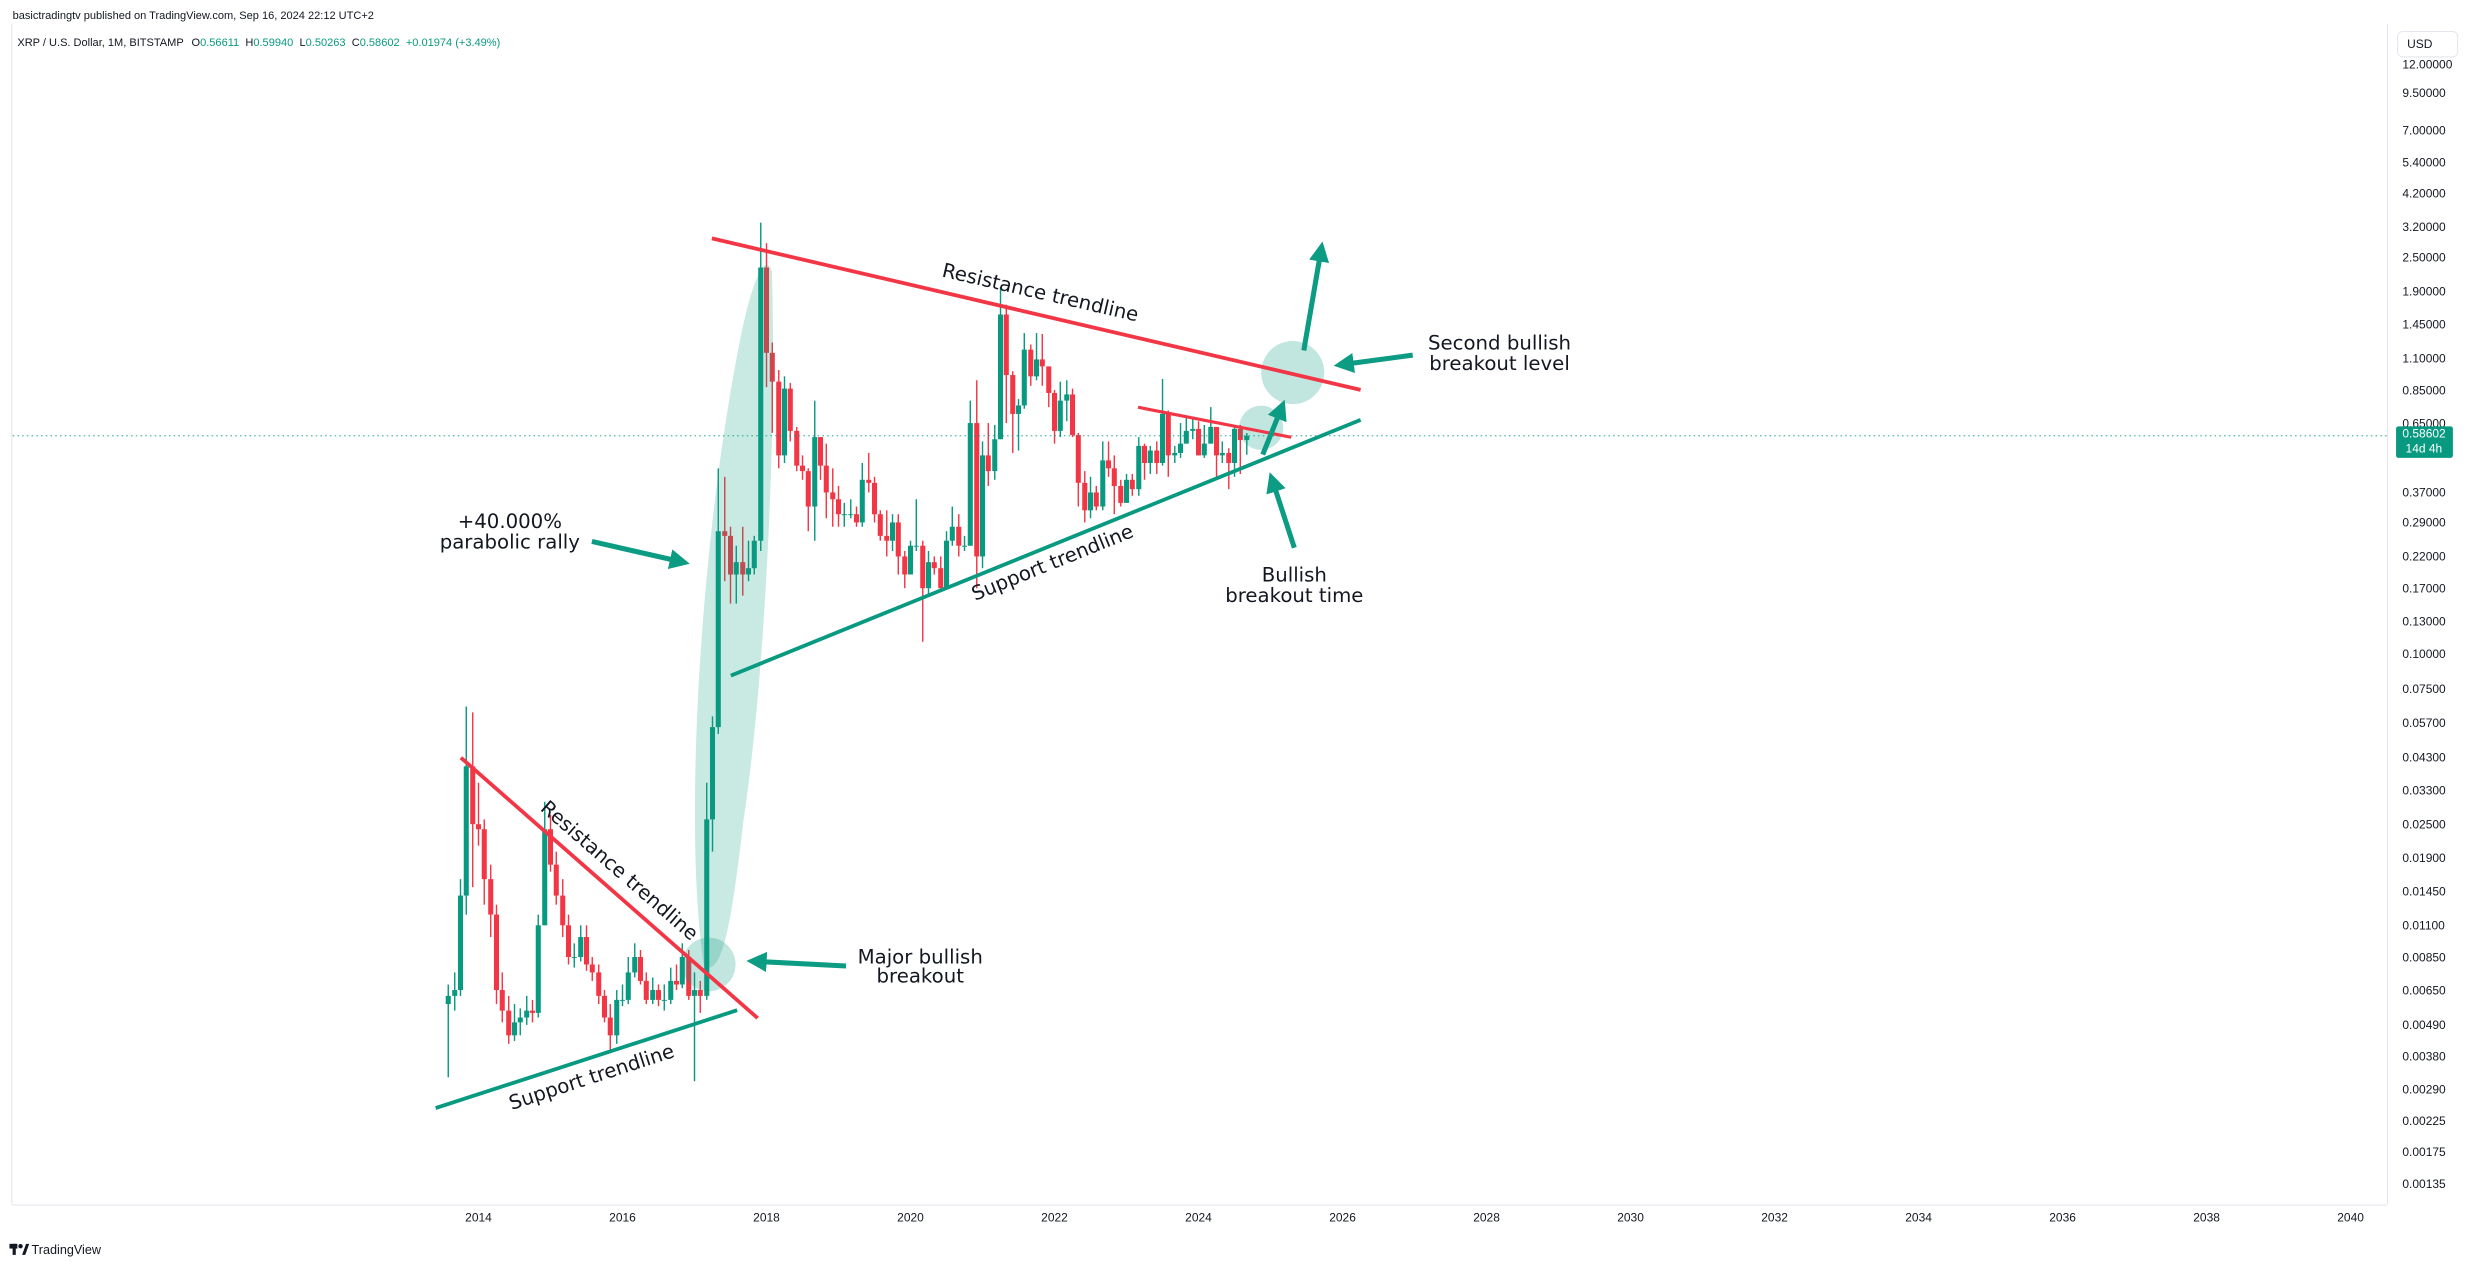 The image size is (2475, 1268). I want to click on ohlc-value: 0.59940, so click(273, 43).